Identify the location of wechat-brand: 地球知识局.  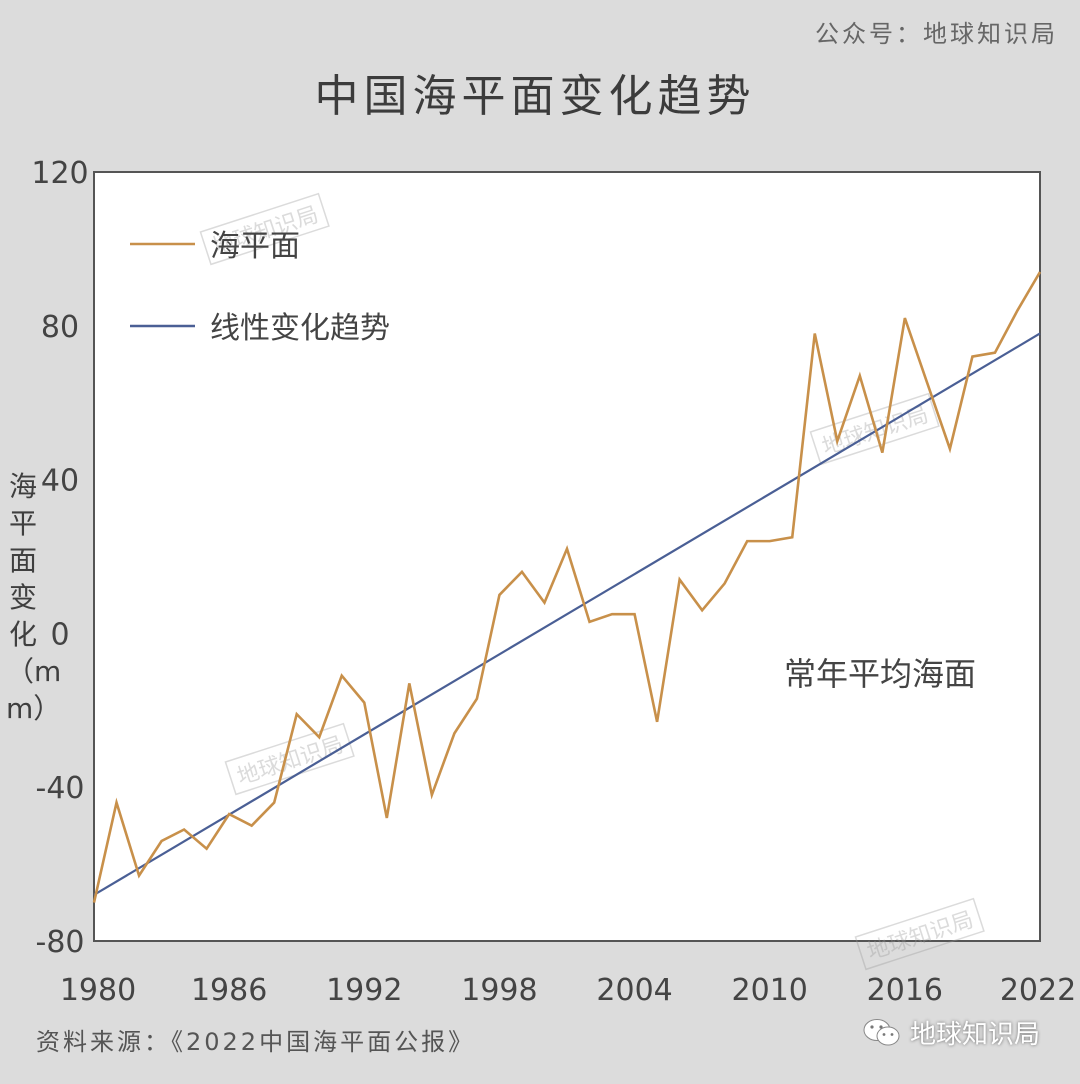
(951, 1032).